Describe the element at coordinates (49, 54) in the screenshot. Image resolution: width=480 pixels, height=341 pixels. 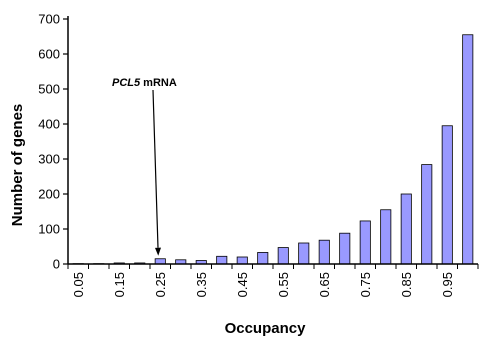
I see `y-tick-label: 600` at that location.